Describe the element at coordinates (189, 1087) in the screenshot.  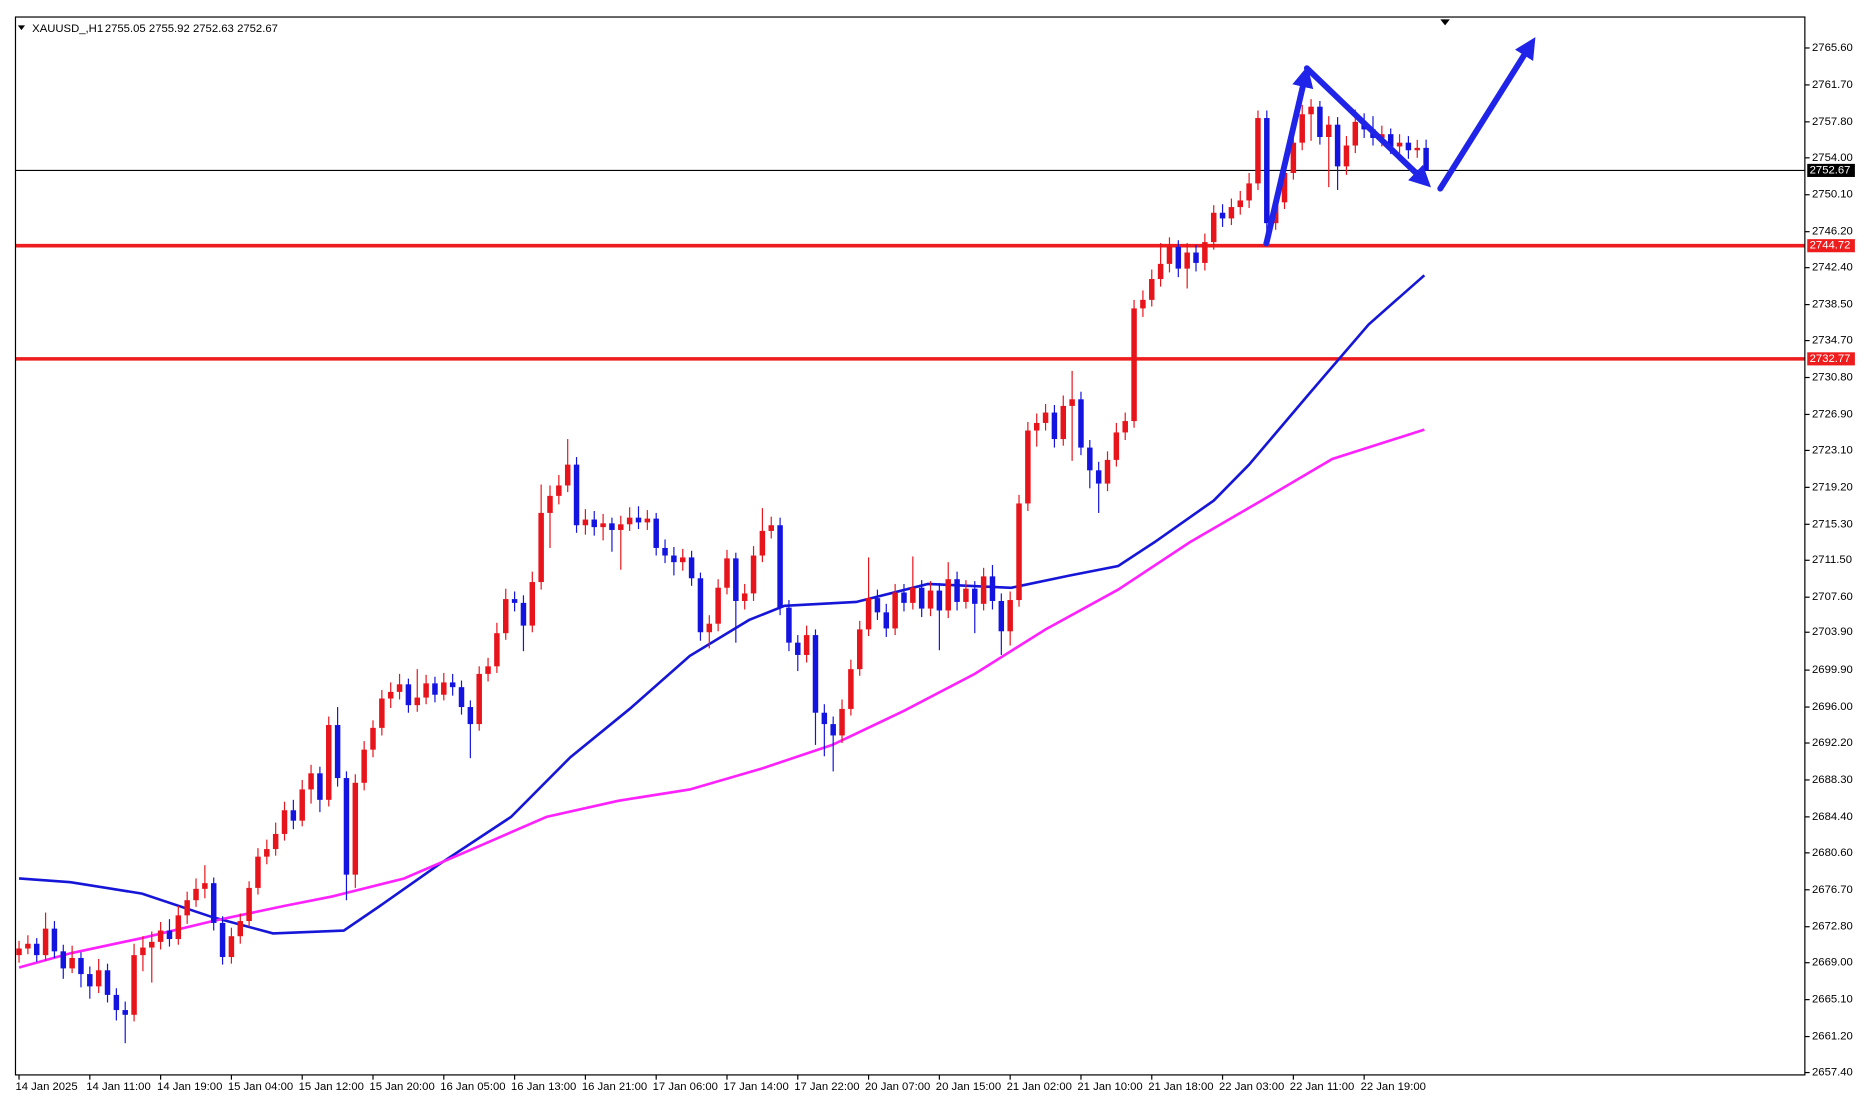
I see `x-tick-label: 14 Jan 19:00` at that location.